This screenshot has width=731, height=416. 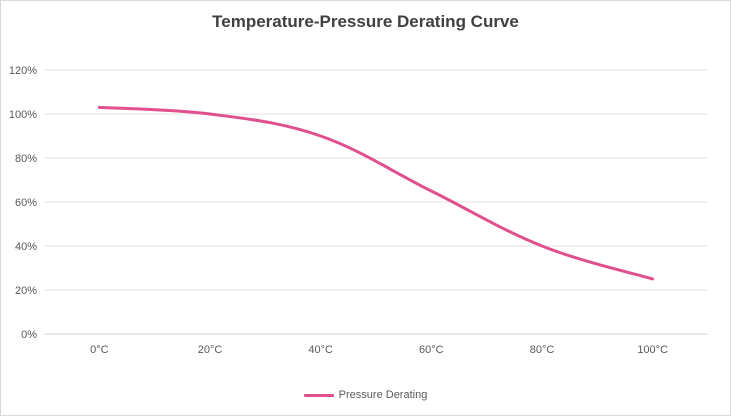 I want to click on y-axis-labels: 0% 20% 40% 60% 80% 100% 120%, so click(x=23, y=203).